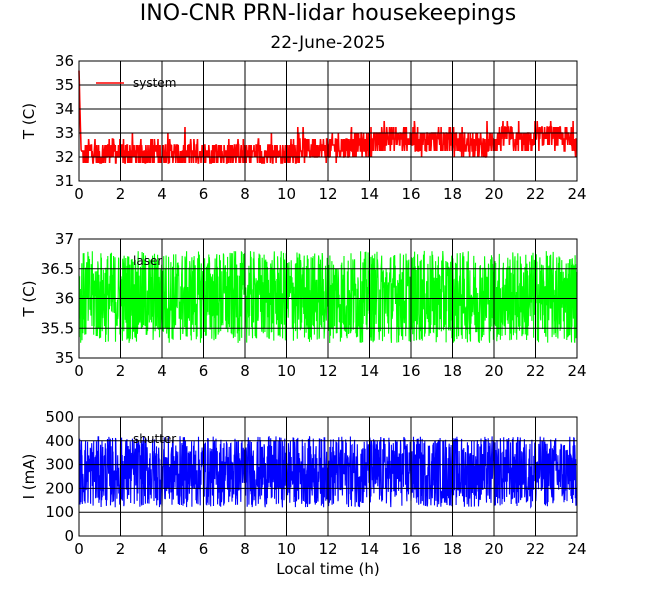  I want to click on y-tick-label: 33, so click(64, 133).